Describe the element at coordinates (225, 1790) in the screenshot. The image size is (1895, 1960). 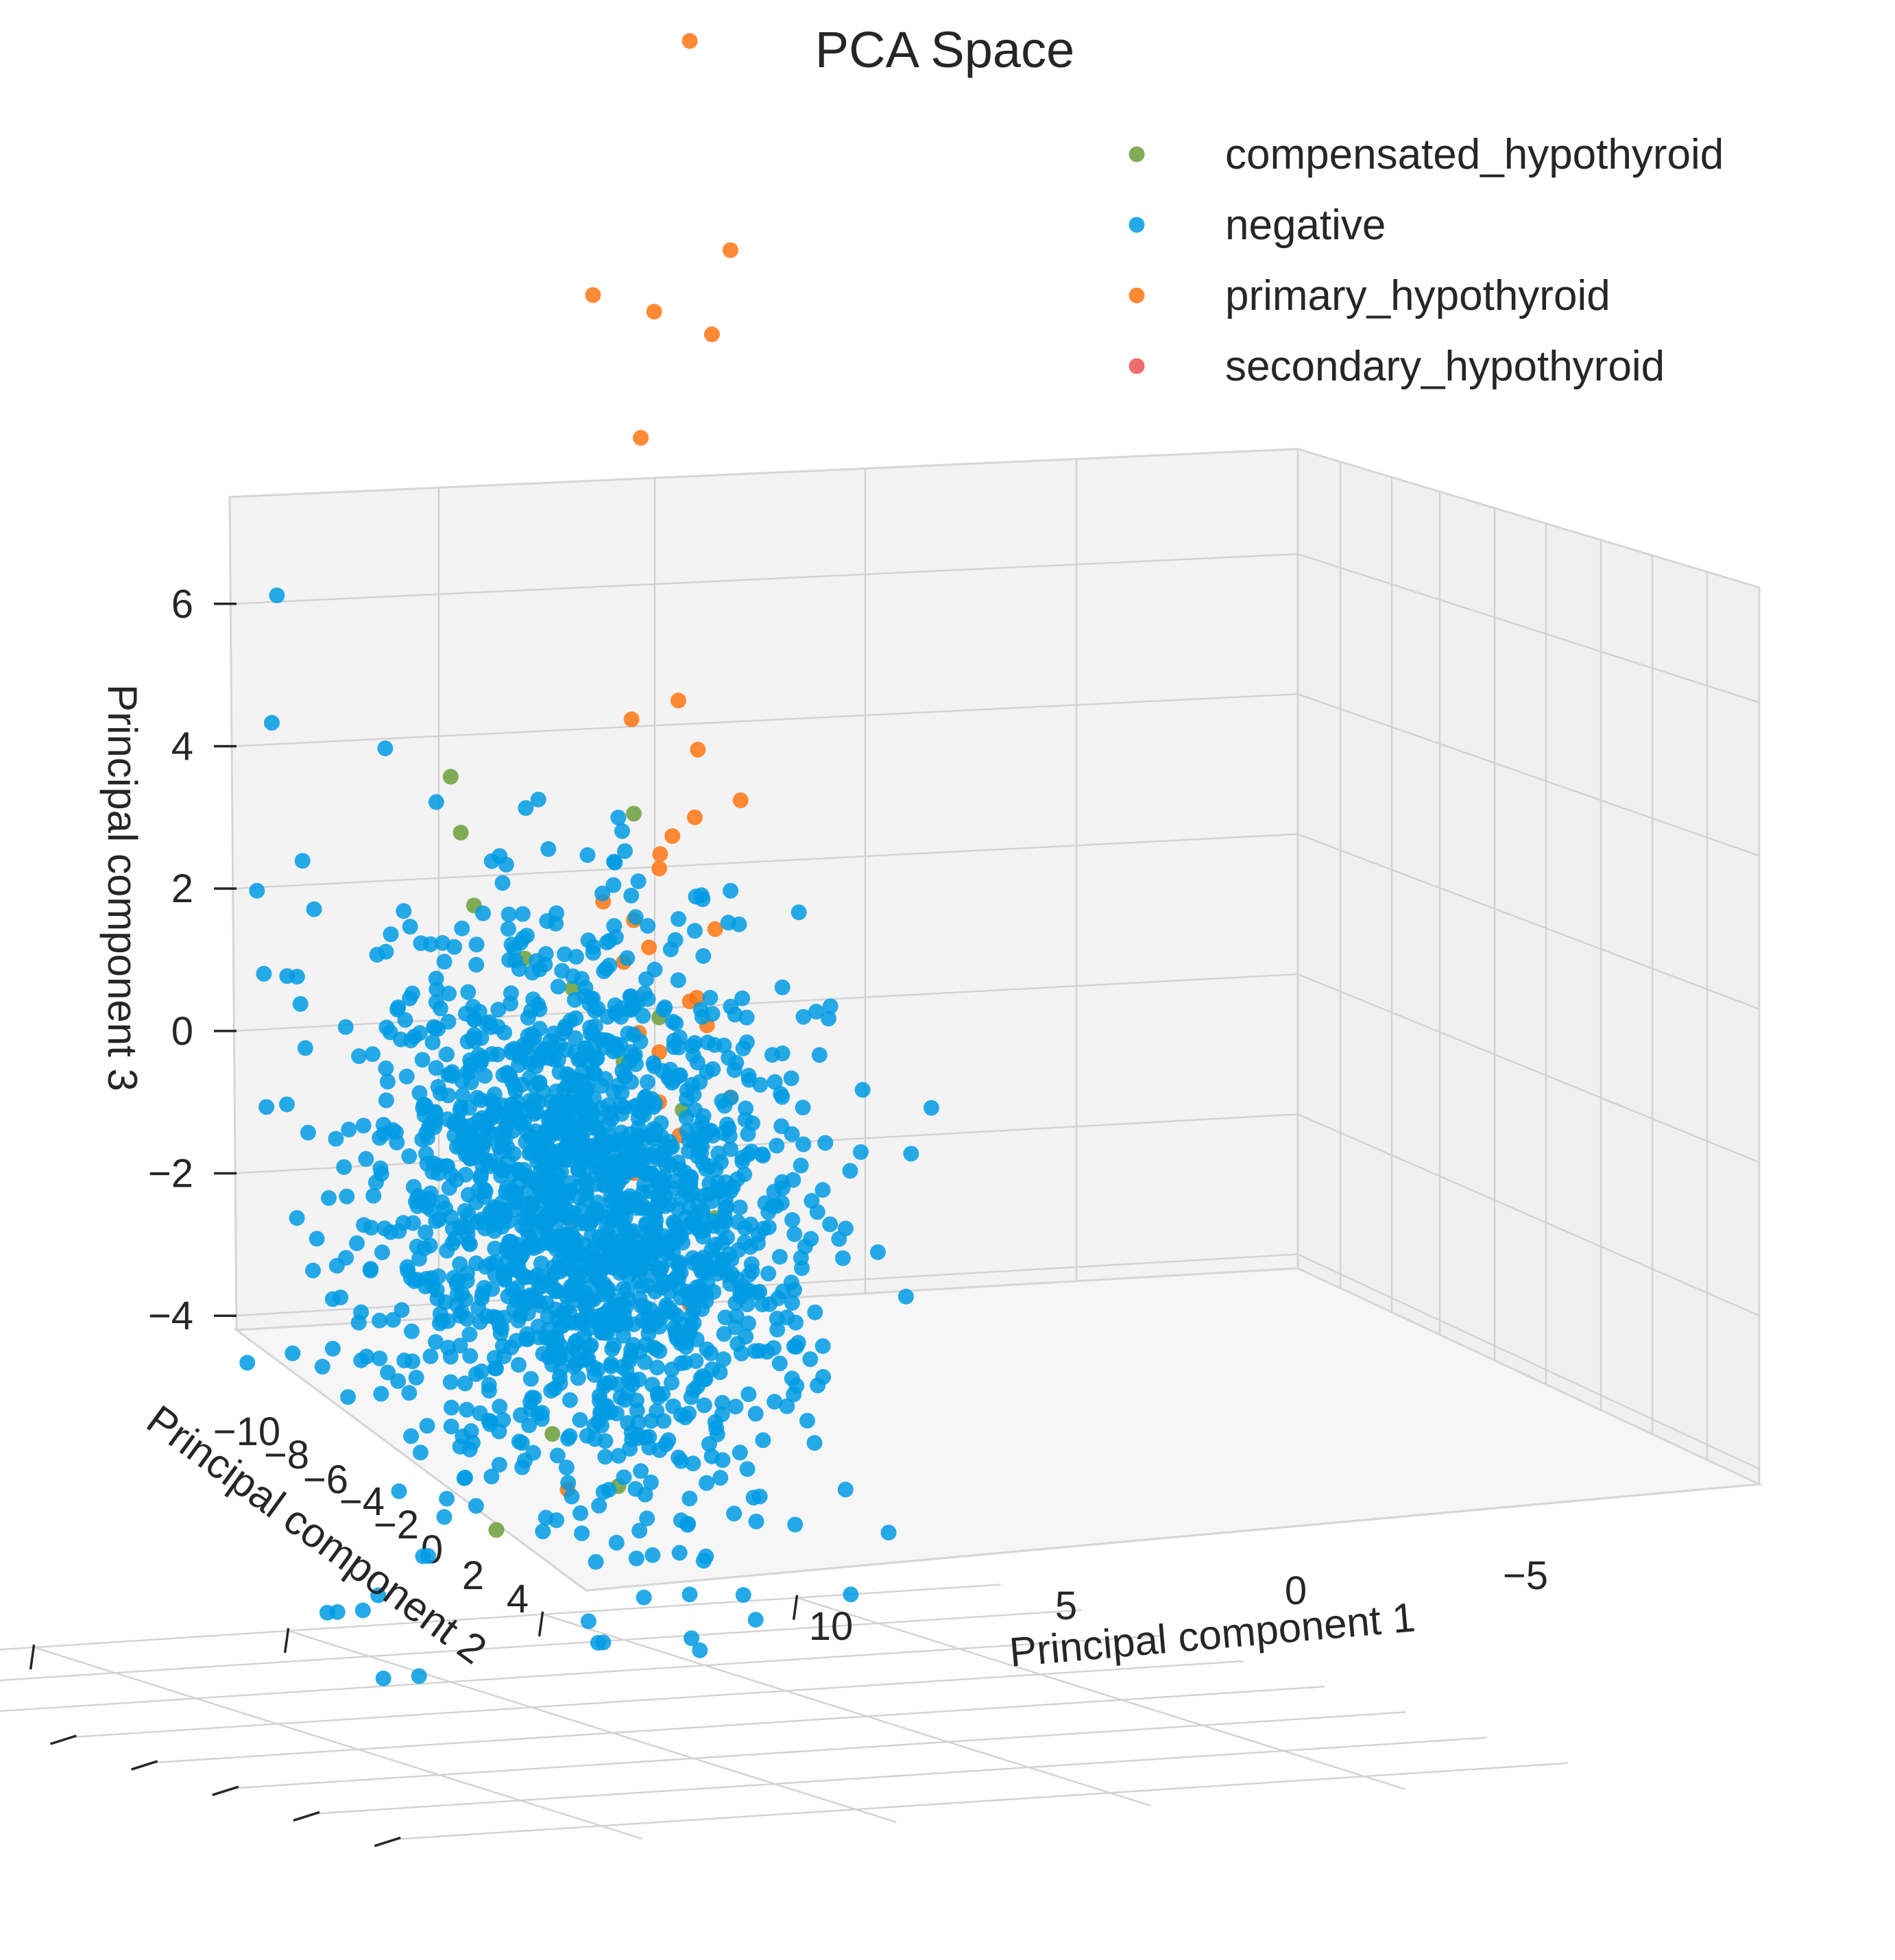
I see `y-tick-mark` at that location.